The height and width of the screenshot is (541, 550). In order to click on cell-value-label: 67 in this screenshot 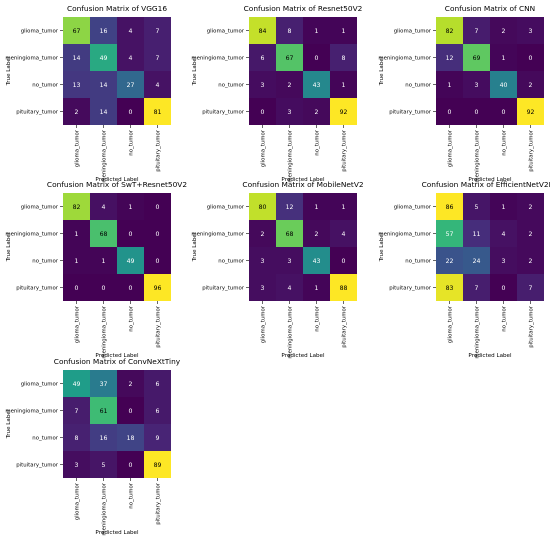, I will do `click(77, 31)`.